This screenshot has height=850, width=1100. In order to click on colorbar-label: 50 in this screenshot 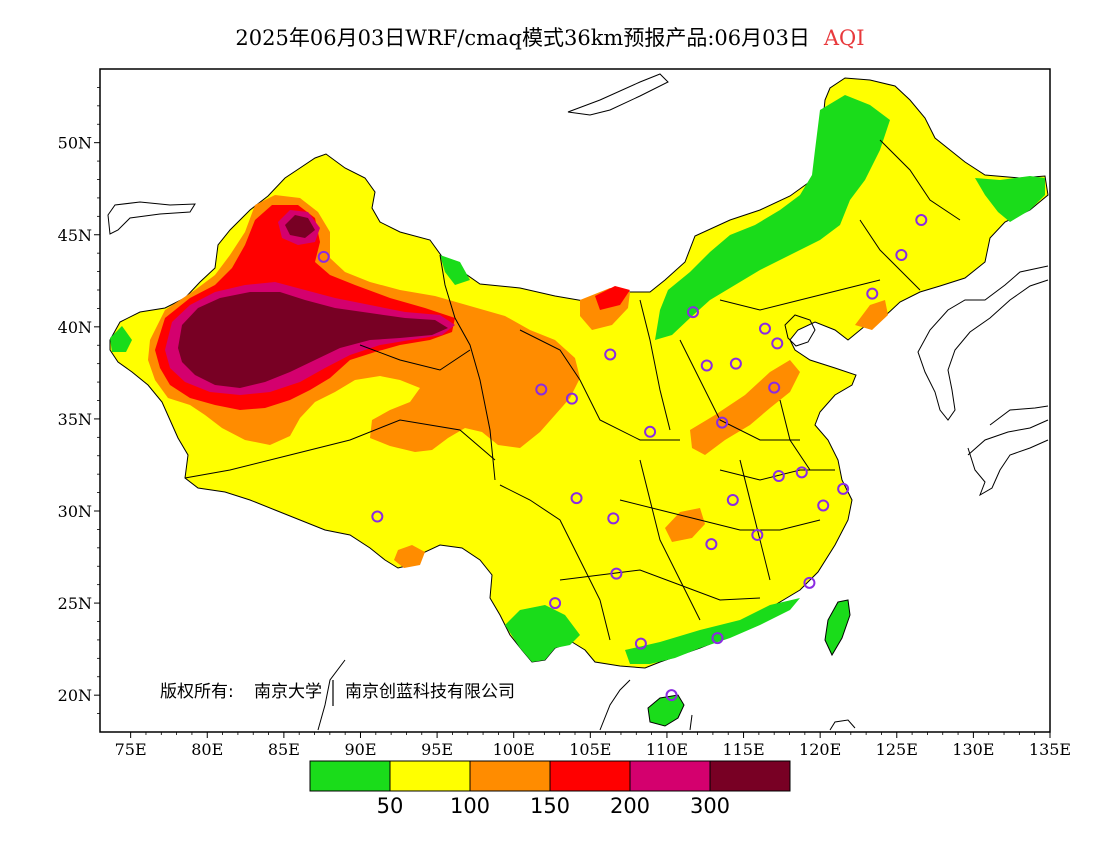, I will do `click(390, 806)`.